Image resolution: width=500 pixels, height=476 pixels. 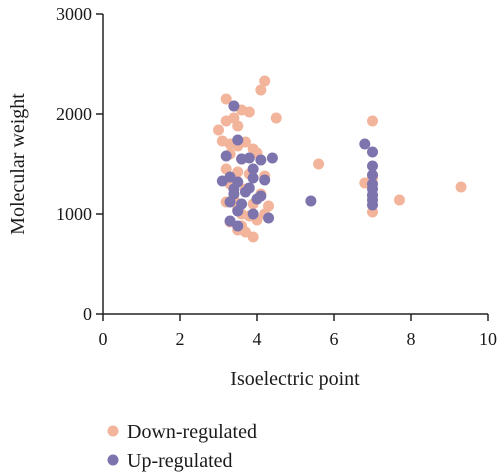 What do you see at coordinates (74, 14) in the screenshot?
I see `y-tick-label: 3000` at bounding box center [74, 14].